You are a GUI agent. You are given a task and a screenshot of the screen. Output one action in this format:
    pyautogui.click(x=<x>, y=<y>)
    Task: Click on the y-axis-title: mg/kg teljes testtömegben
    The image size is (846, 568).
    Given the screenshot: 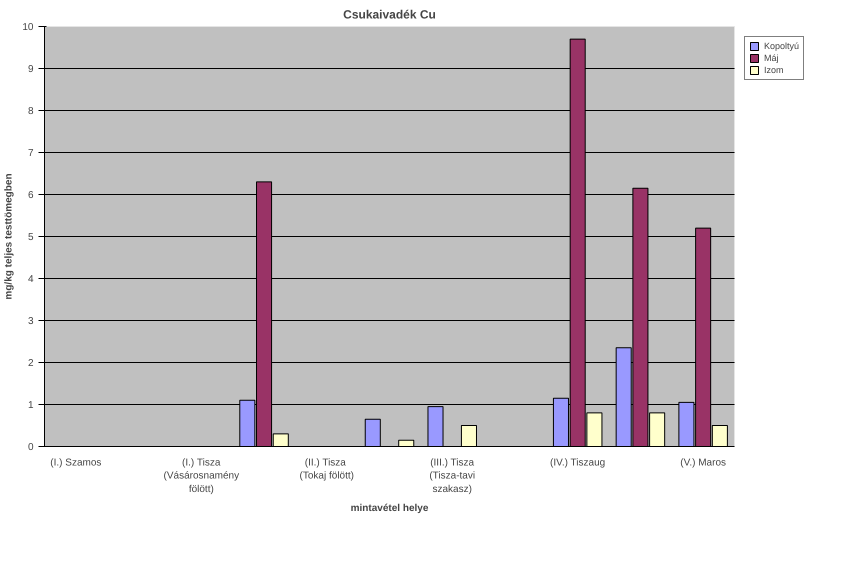 What is the action you would take?
    pyautogui.click(x=8, y=236)
    